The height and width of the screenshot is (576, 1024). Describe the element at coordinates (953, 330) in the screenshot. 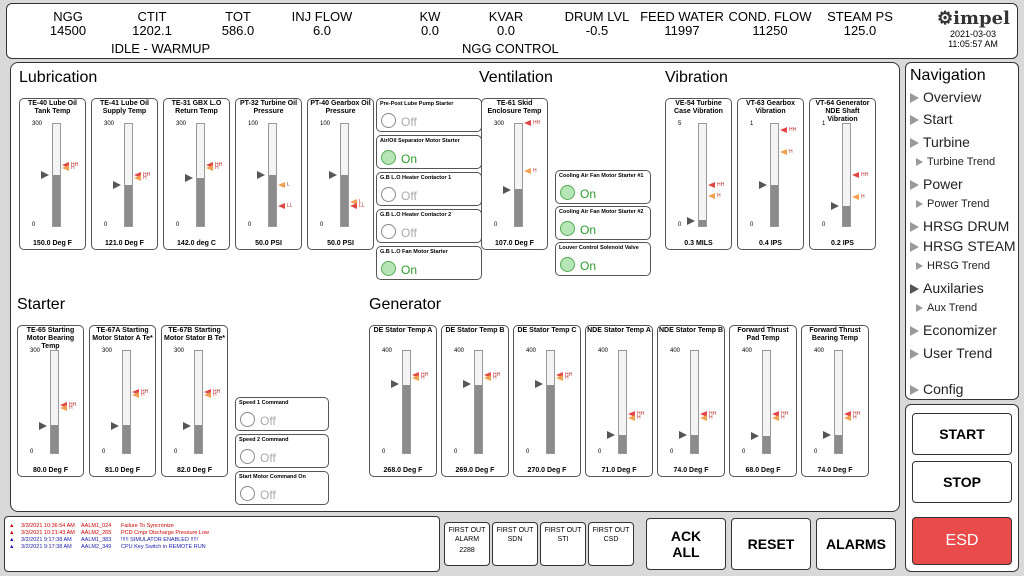

I see `nav-item: Economizer` at that location.